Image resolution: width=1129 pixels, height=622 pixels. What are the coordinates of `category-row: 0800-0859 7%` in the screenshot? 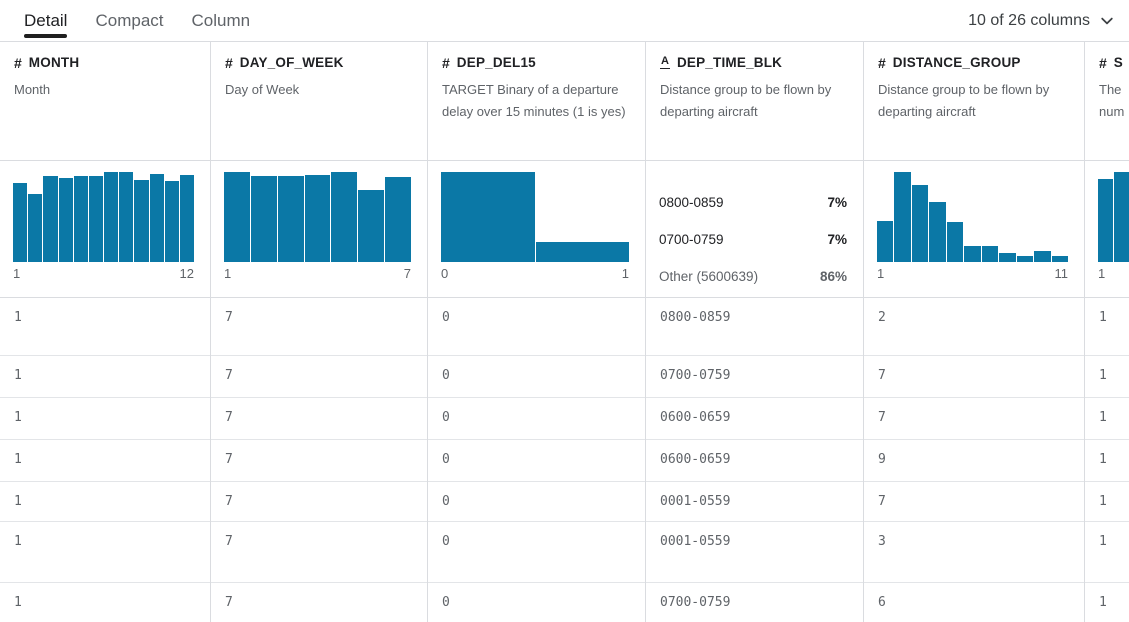 It's located at (753, 202).